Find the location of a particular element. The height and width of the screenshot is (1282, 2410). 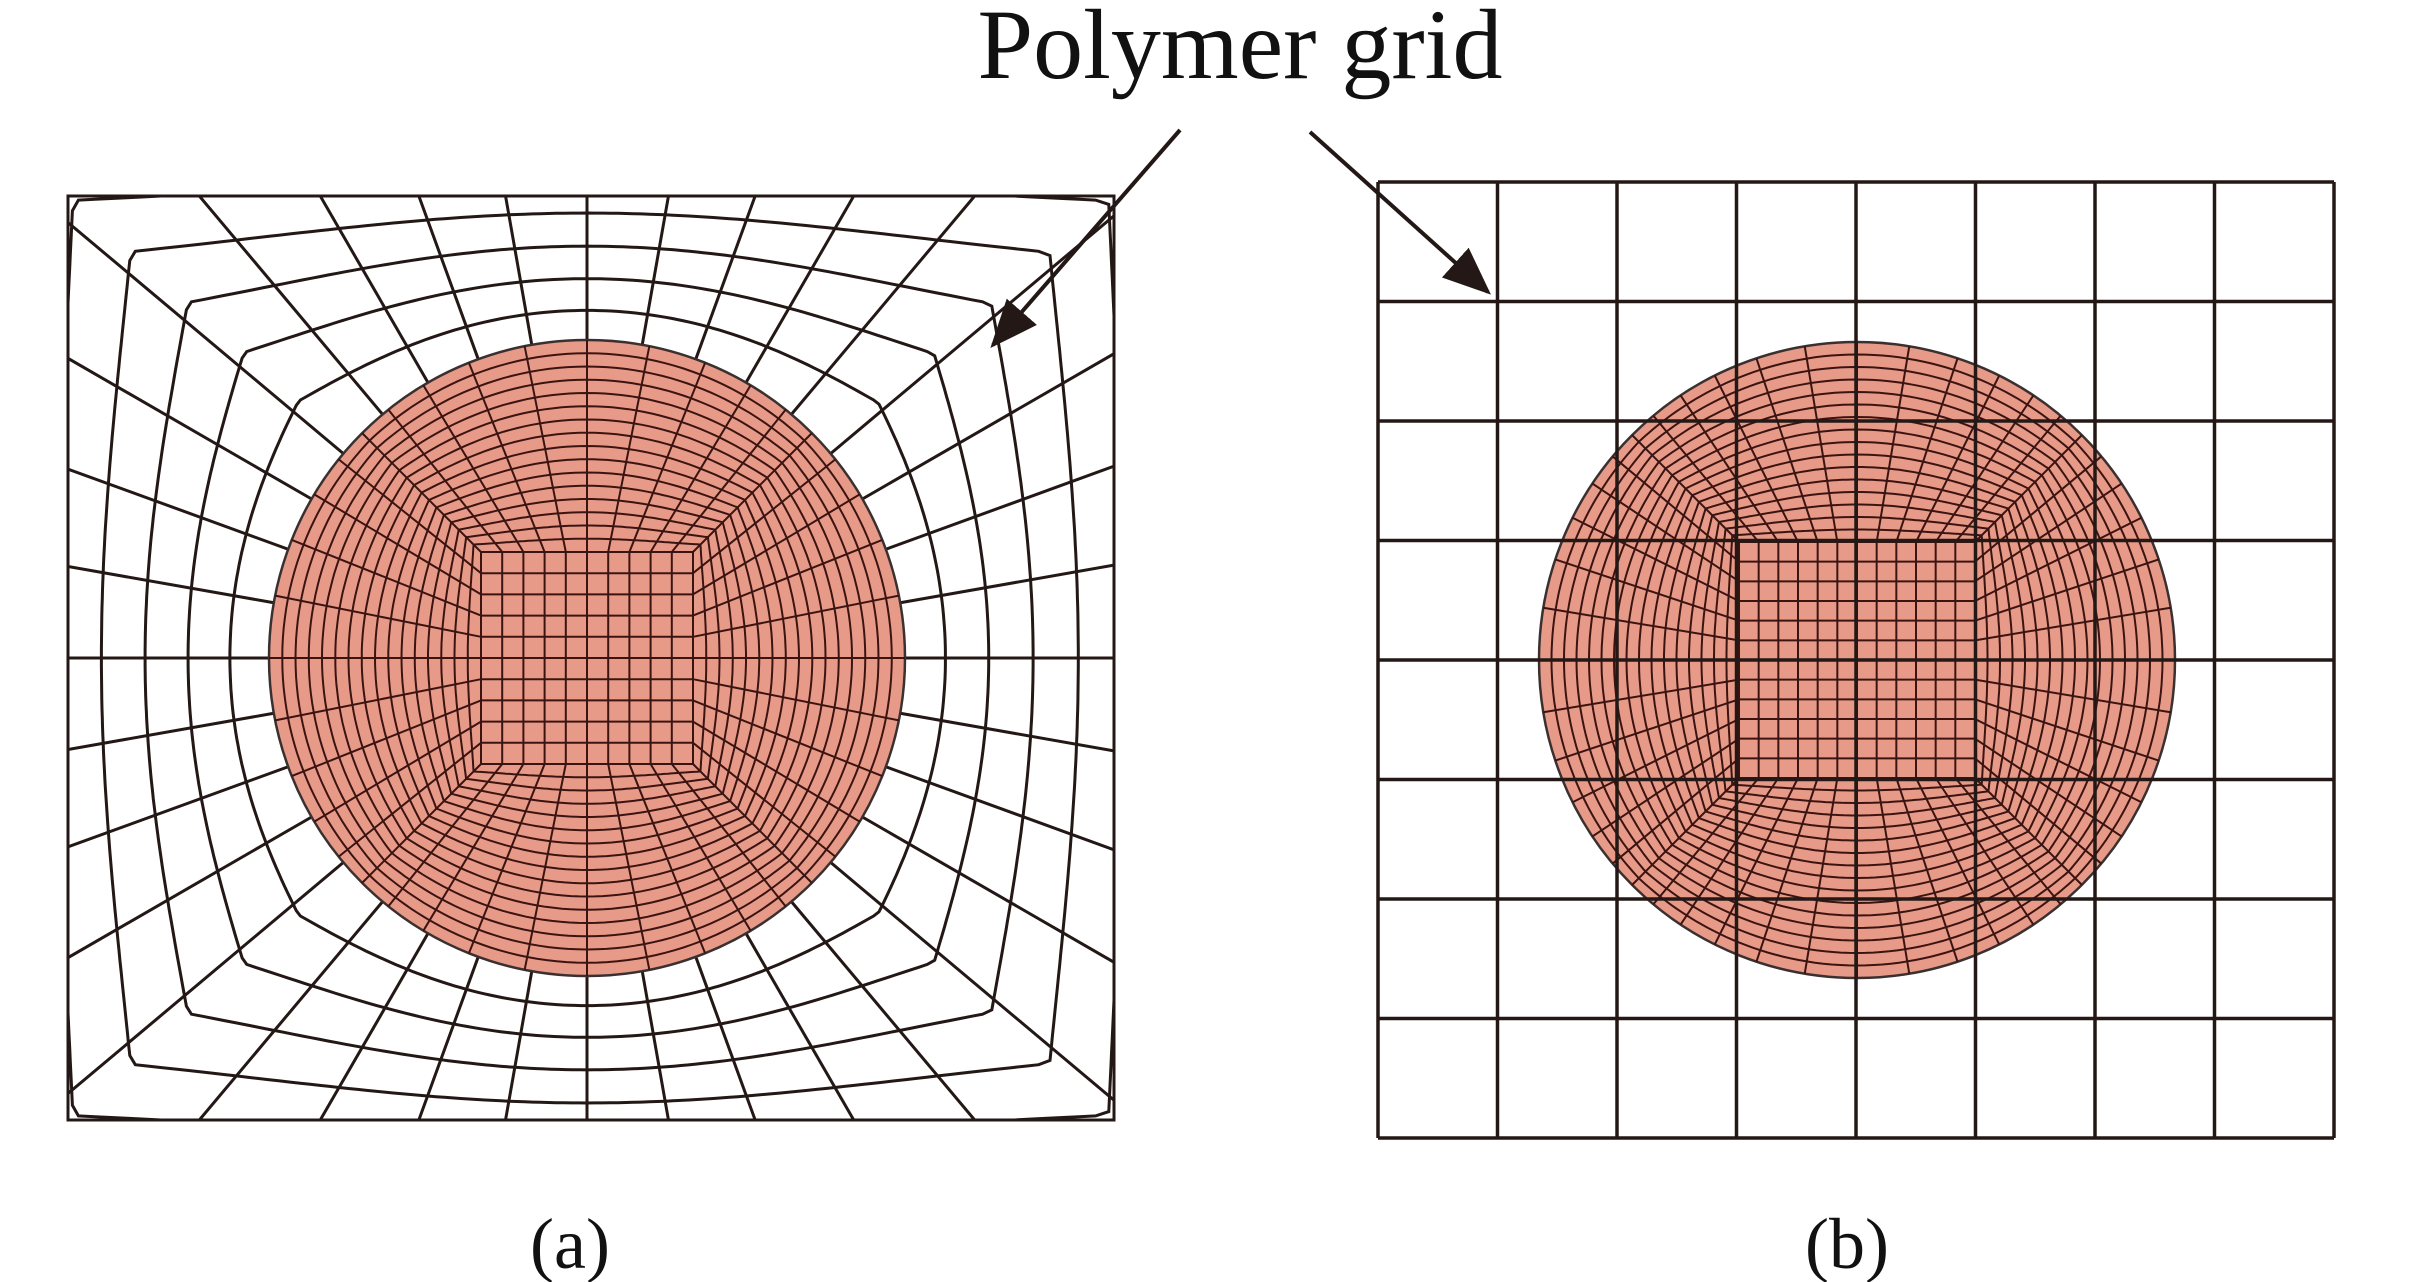

panel-a-caption: (a) is located at coordinates (570, 1243).